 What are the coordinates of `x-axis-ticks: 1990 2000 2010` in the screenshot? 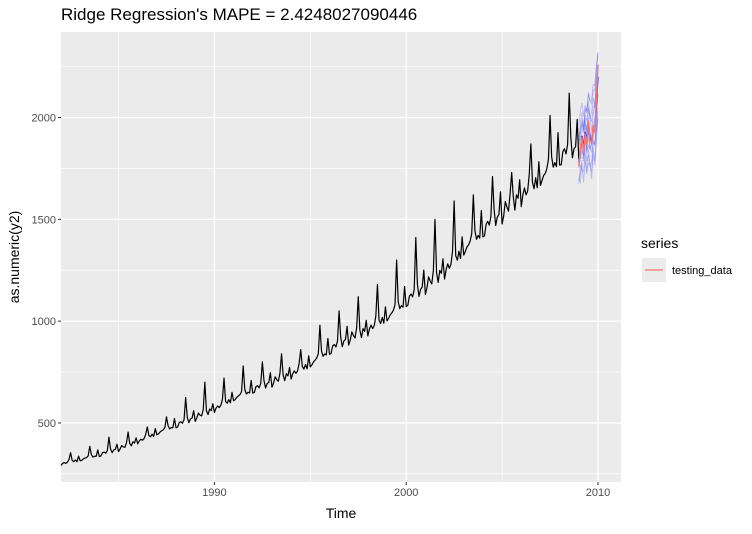 It's located at (406, 490).